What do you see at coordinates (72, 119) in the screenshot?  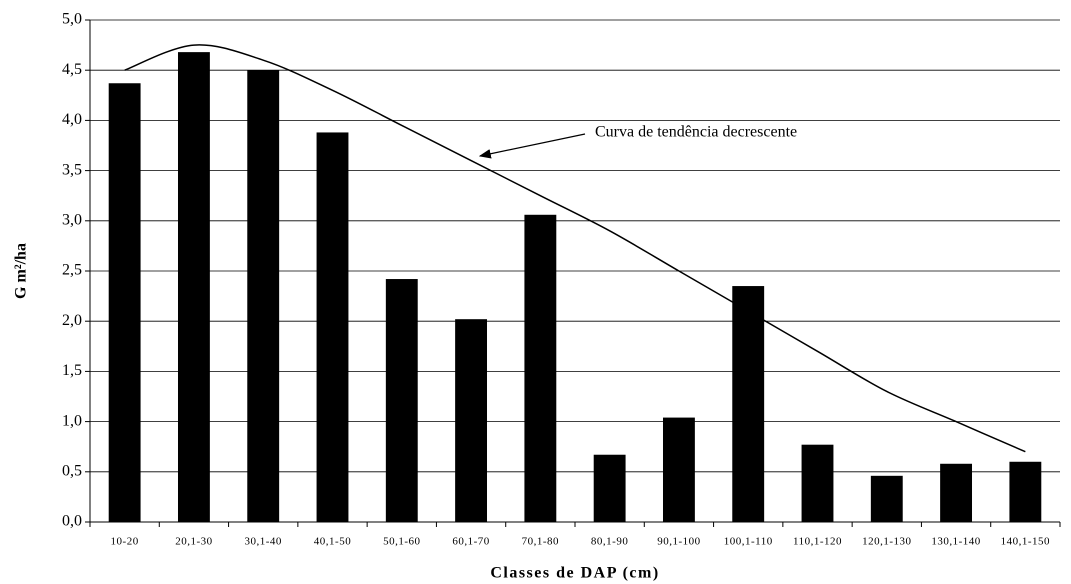 I see `y-tick-label: 4,0` at bounding box center [72, 119].